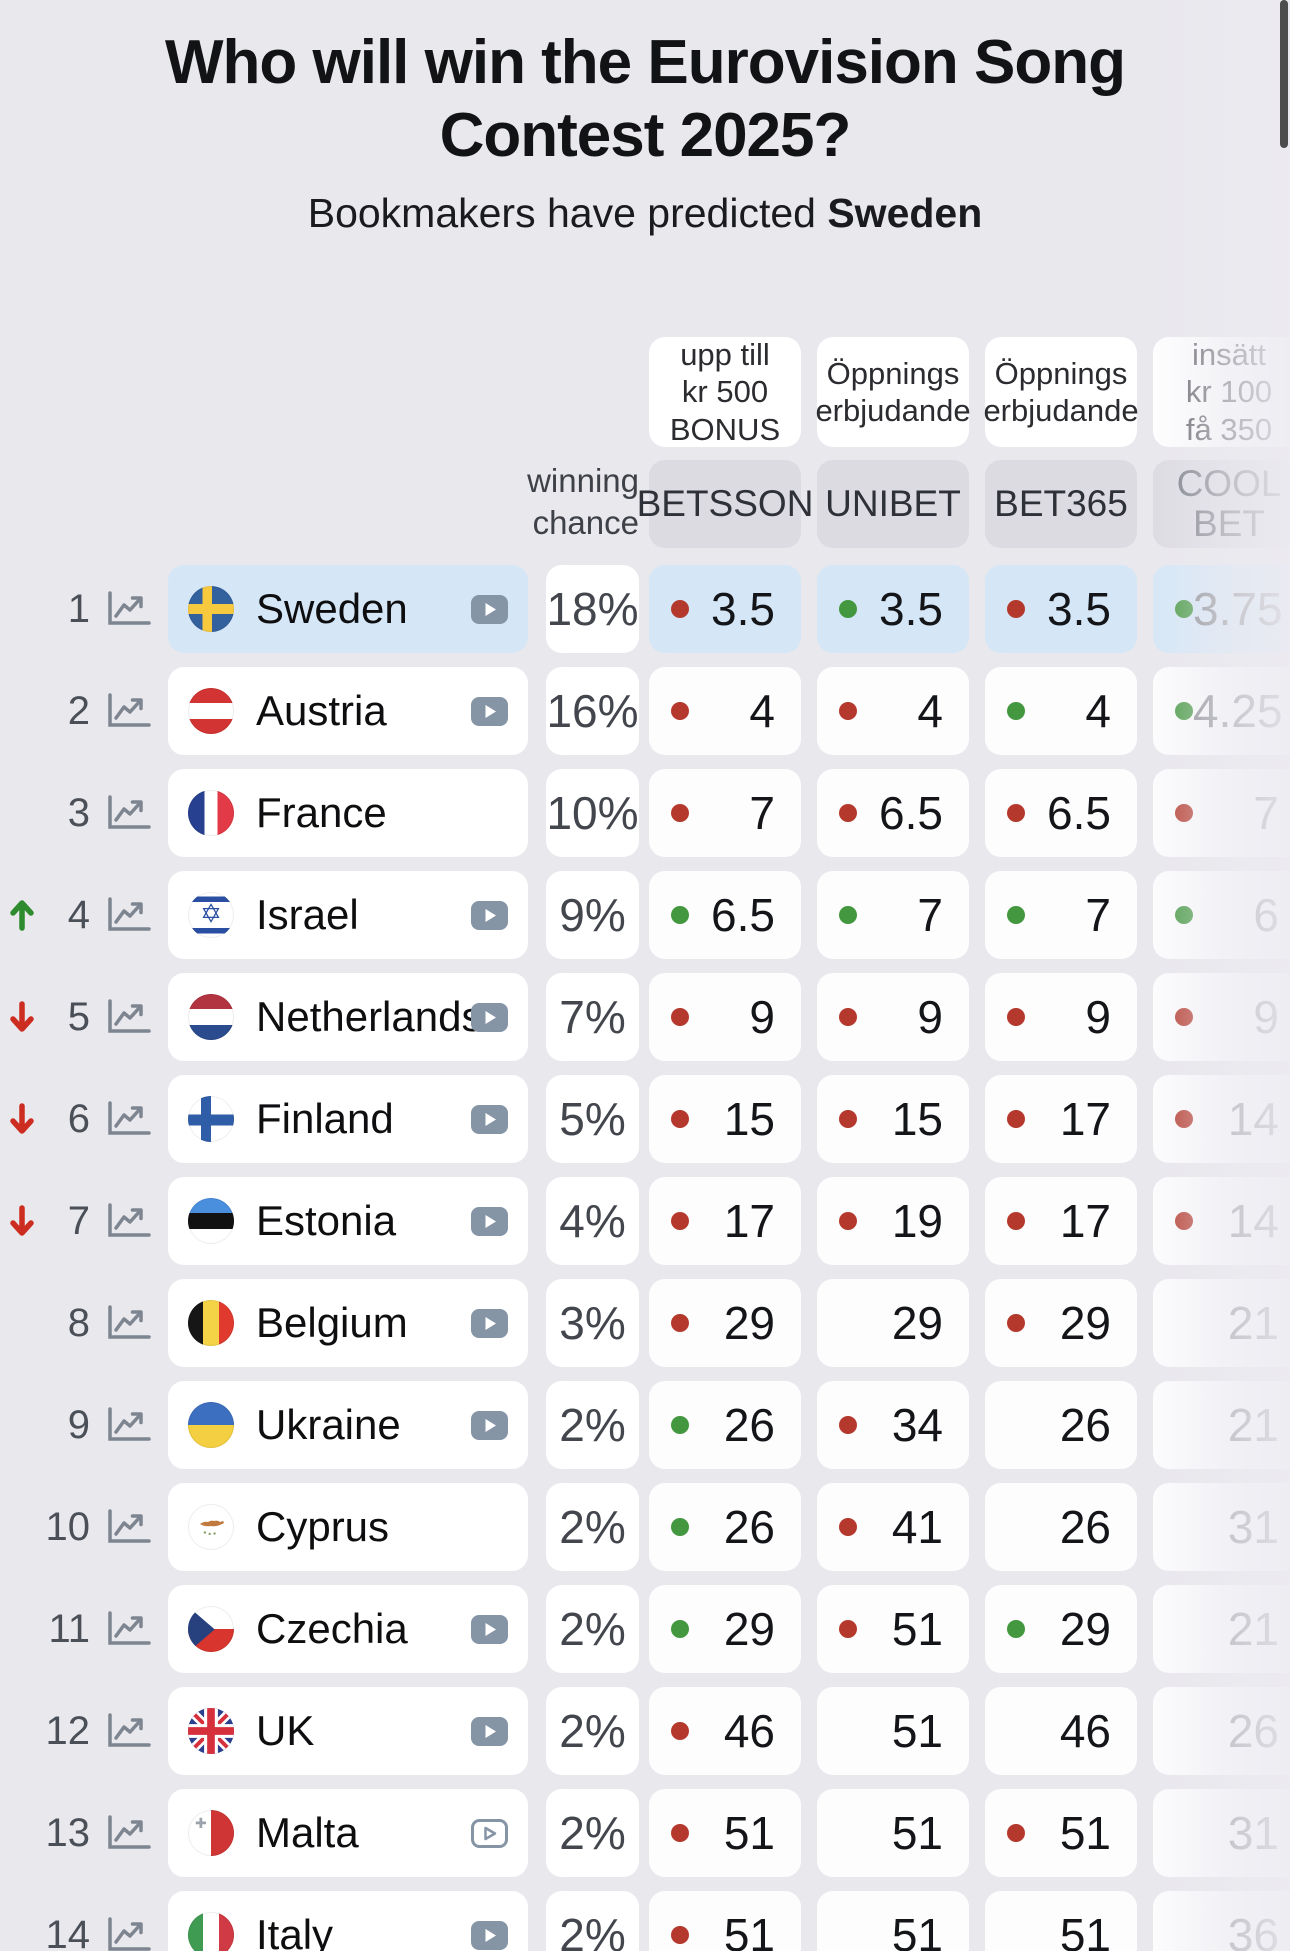  Describe the element at coordinates (893, 915) in the screenshot. I see `odds-cell-unibet: 7` at that location.